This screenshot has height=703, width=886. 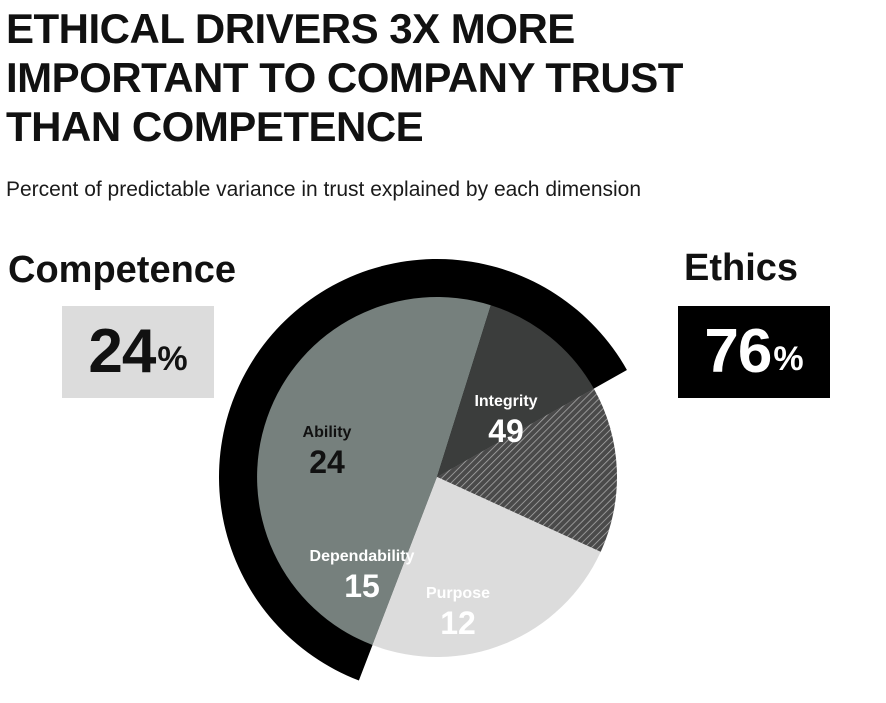 What do you see at coordinates (327, 432) in the screenshot?
I see `slice-label-ability: Ability` at bounding box center [327, 432].